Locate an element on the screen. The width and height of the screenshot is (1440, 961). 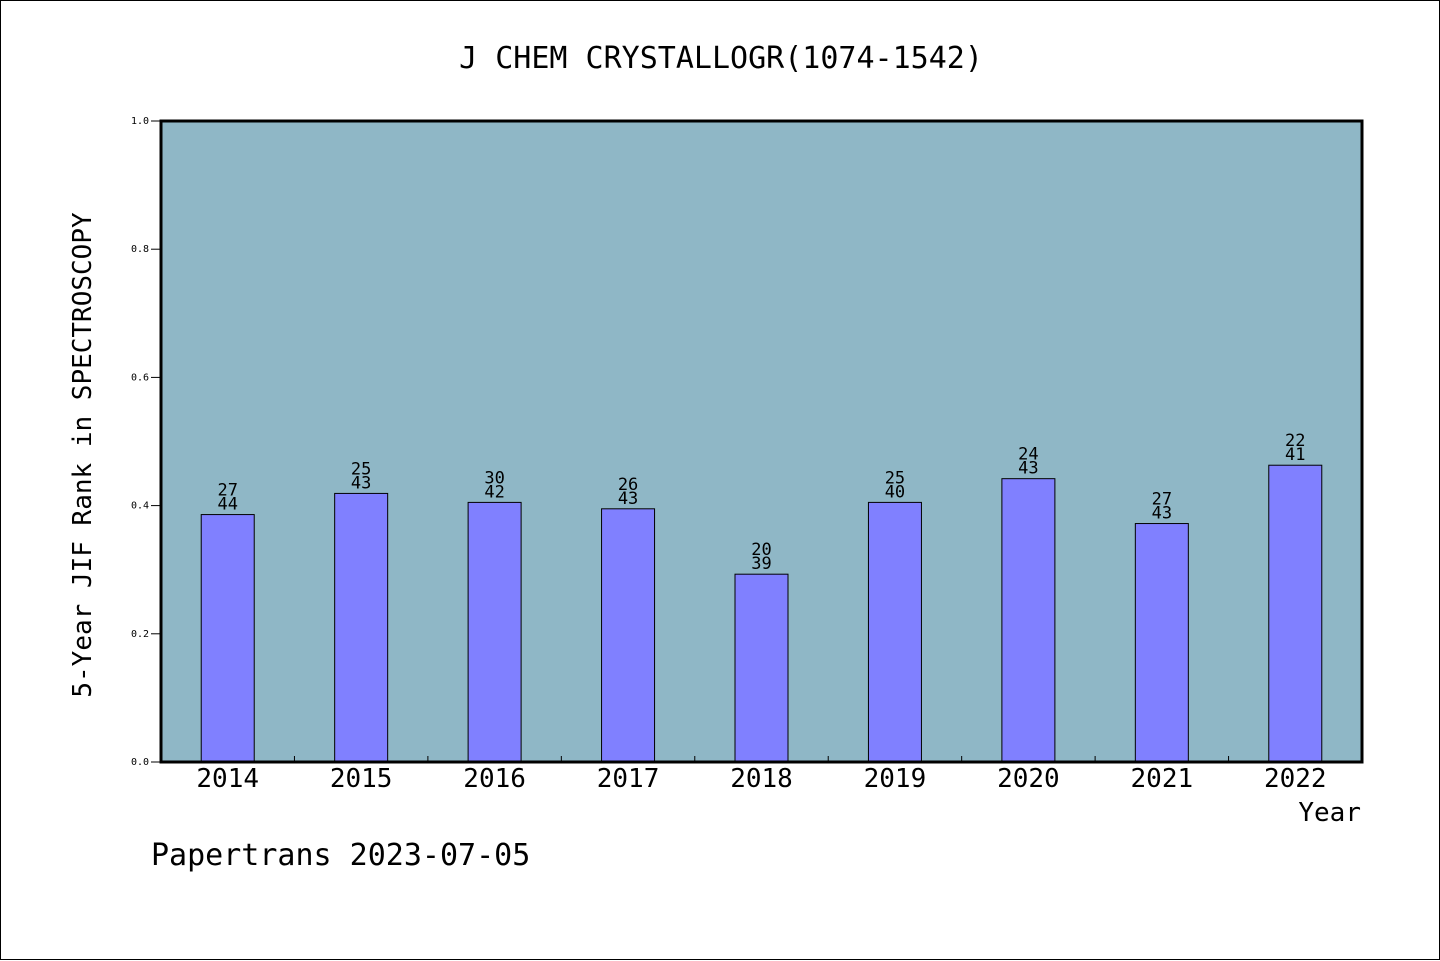
bar-rank-label: 24 is located at coordinates (1028, 455).